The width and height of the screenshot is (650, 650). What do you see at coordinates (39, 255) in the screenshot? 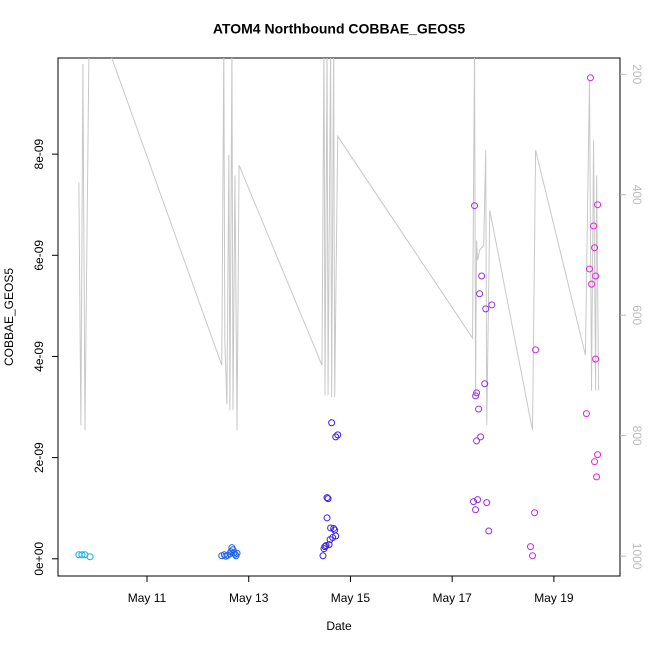
I see `y-tick-label: 6e-09` at bounding box center [39, 255].